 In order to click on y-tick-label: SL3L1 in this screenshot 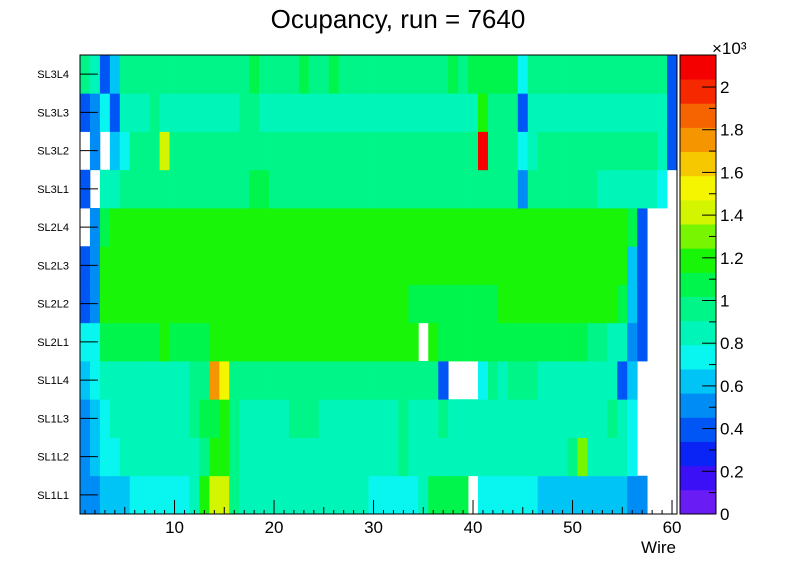, I will do `click(53, 190)`.